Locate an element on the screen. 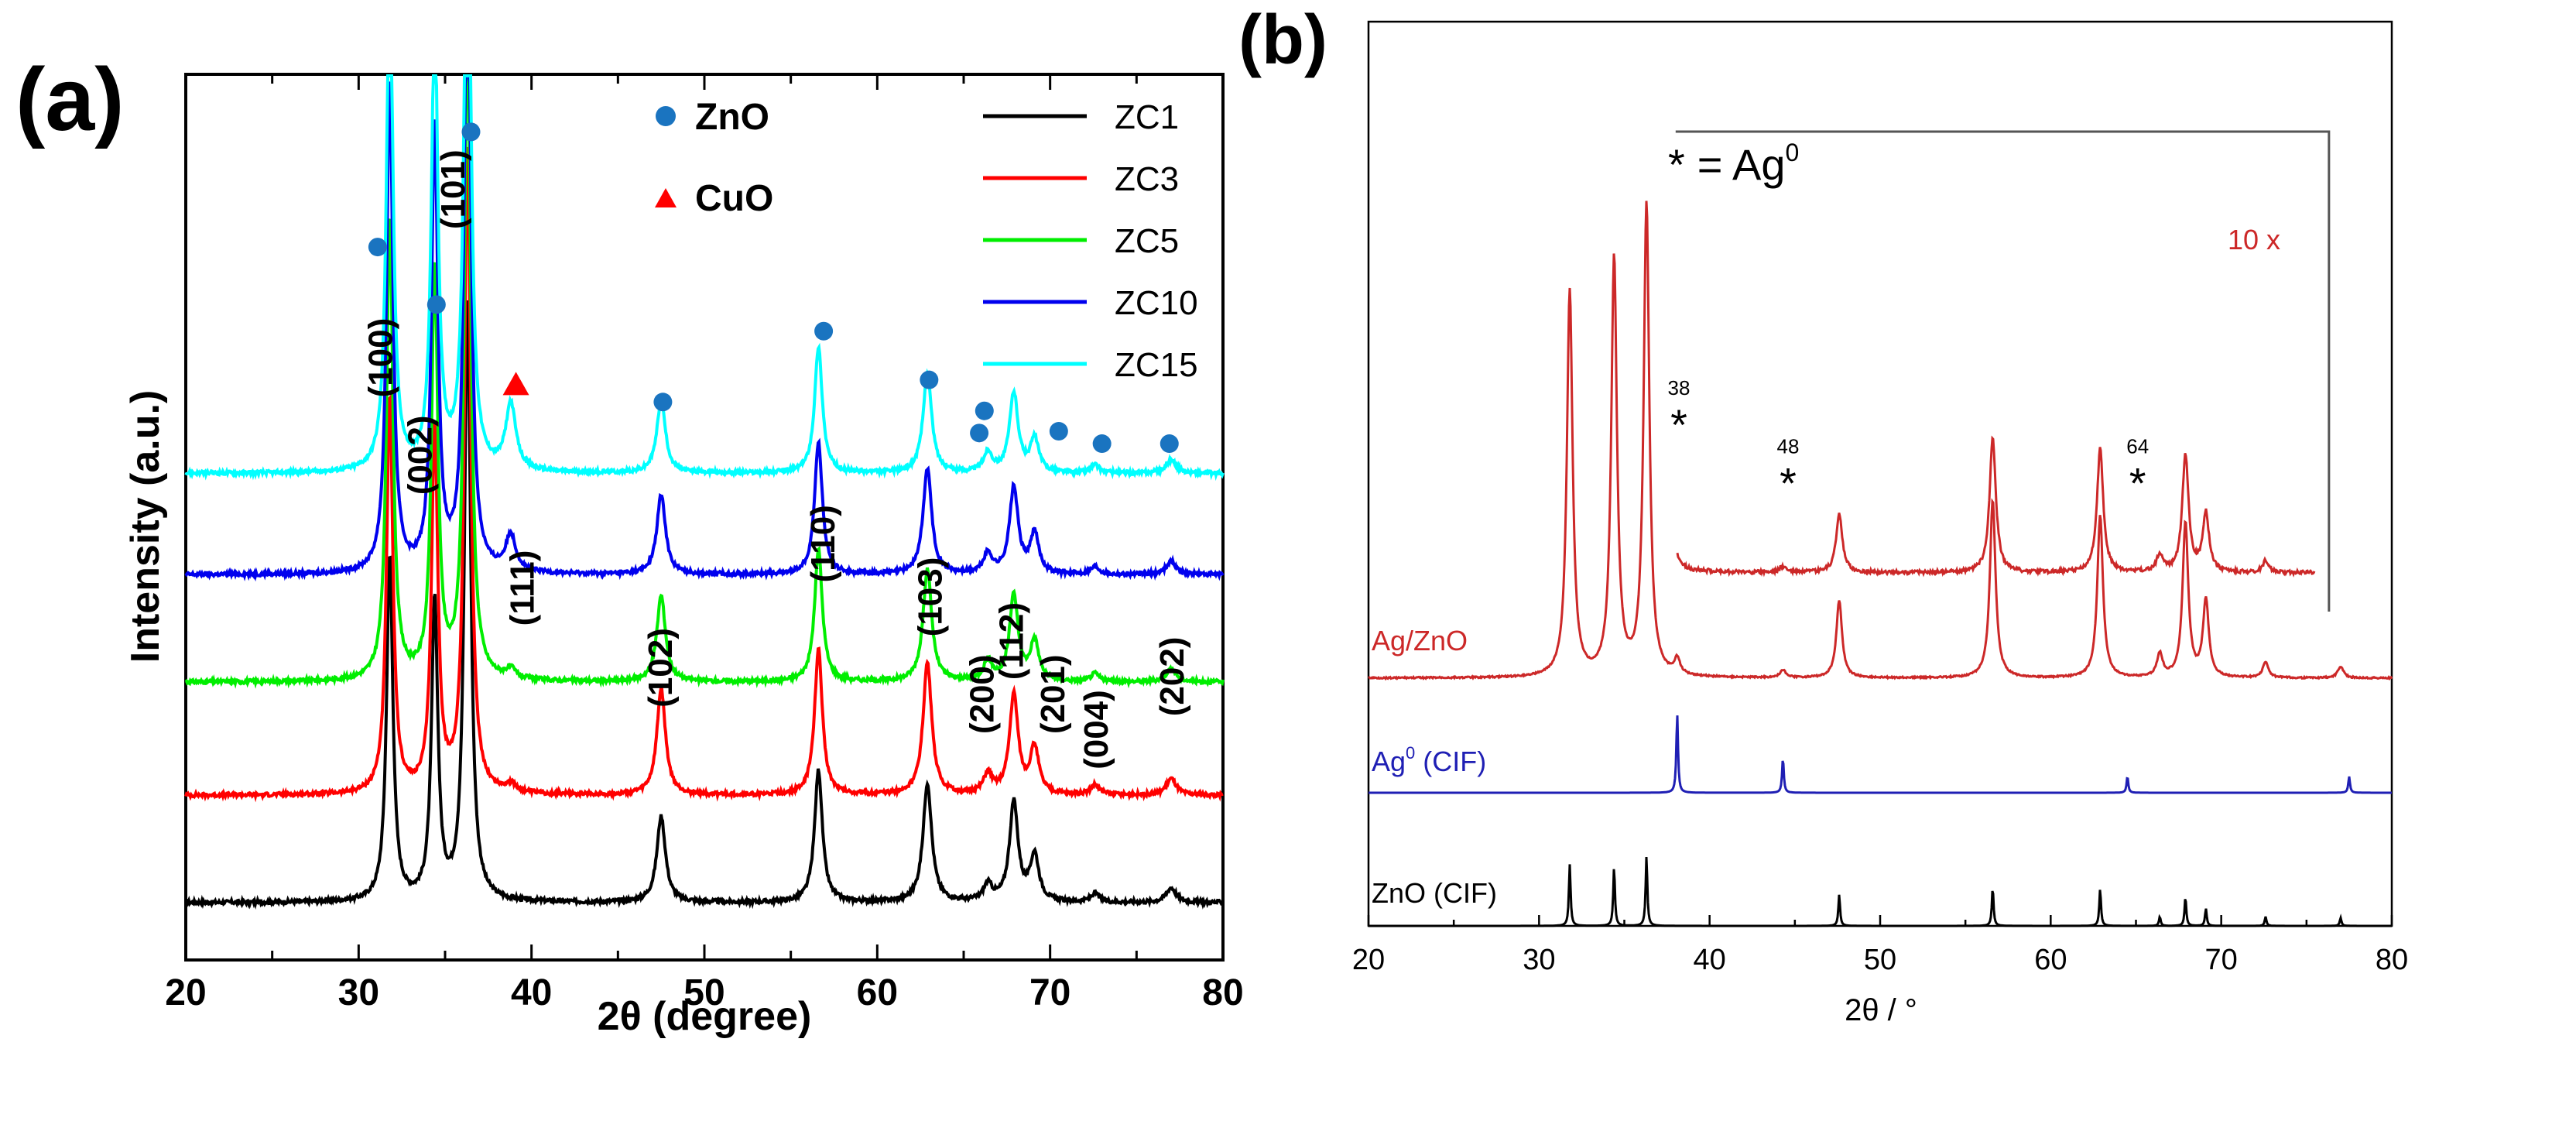  legend-label-zc3: ZC3 is located at coordinates (1147, 179).